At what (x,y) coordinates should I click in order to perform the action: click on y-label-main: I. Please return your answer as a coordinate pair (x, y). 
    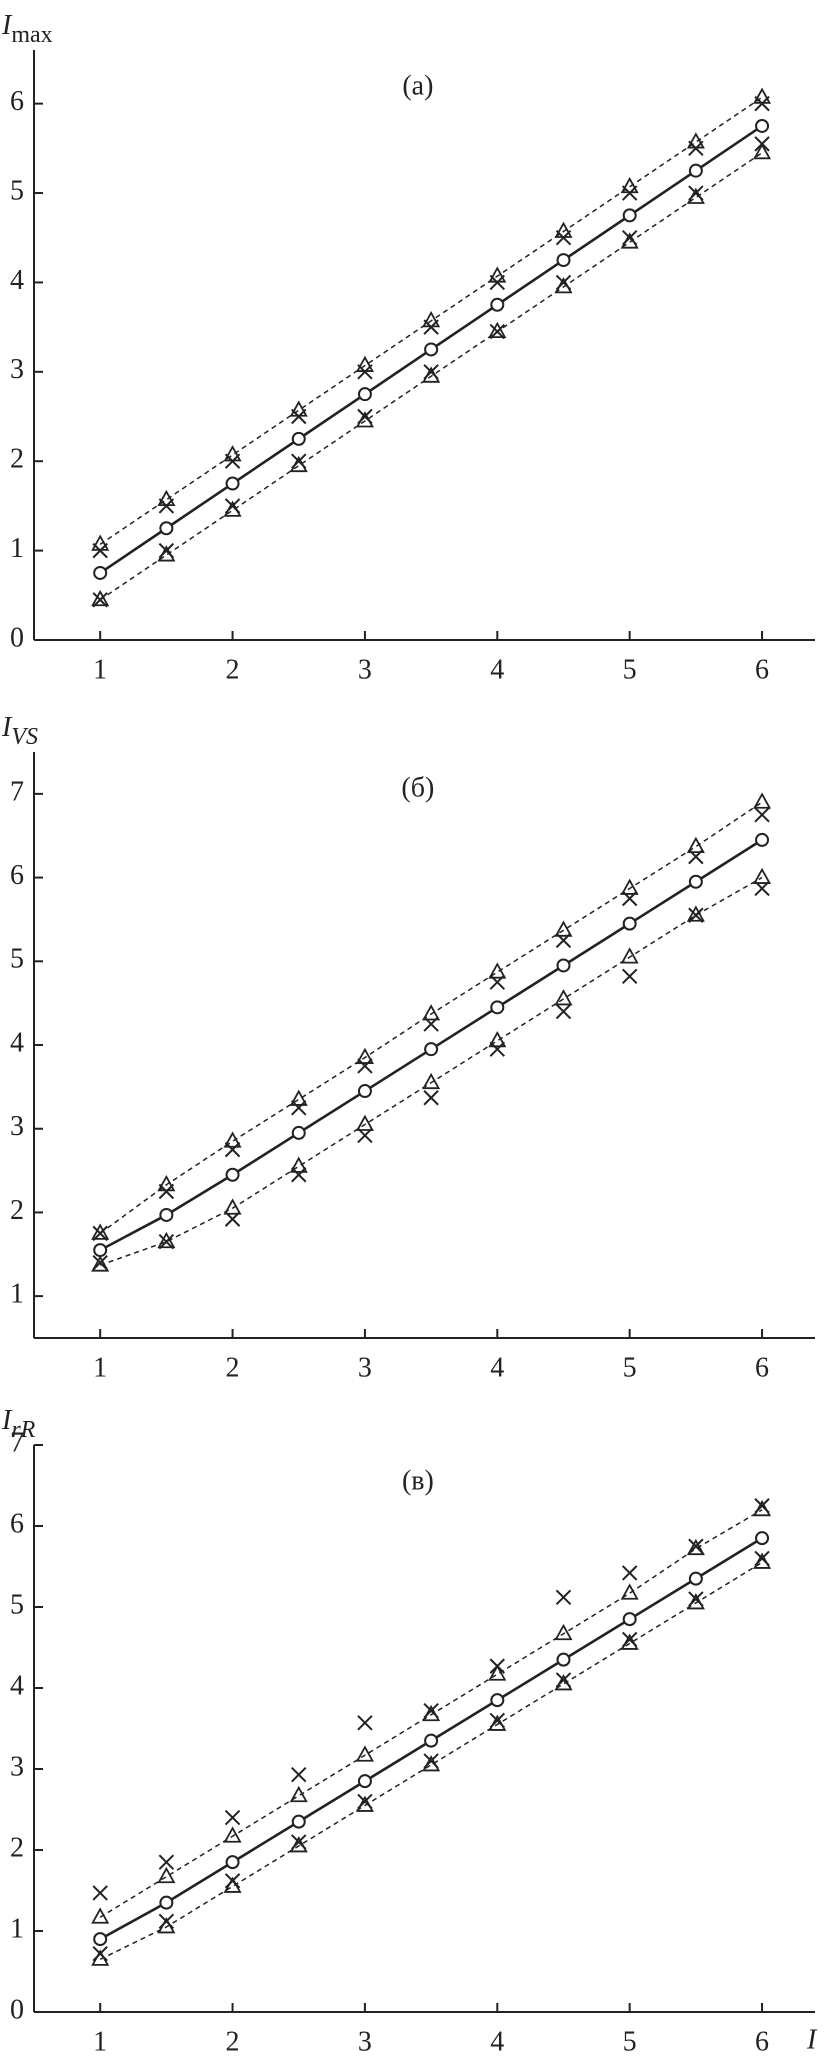
    Looking at the image, I should click on (7, 25).